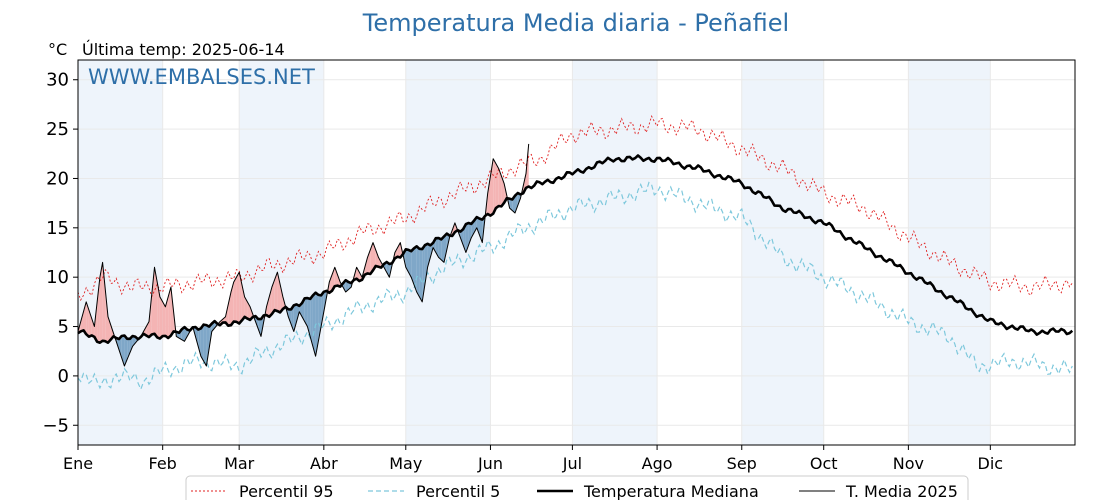  I want to click on unit-label: °C, so click(57, 49).